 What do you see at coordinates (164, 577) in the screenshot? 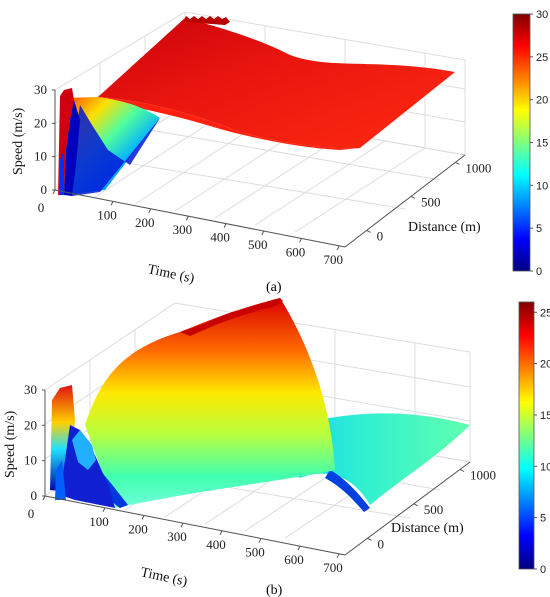
I see `panel-b-xlabel: Time (s)` at bounding box center [164, 577].